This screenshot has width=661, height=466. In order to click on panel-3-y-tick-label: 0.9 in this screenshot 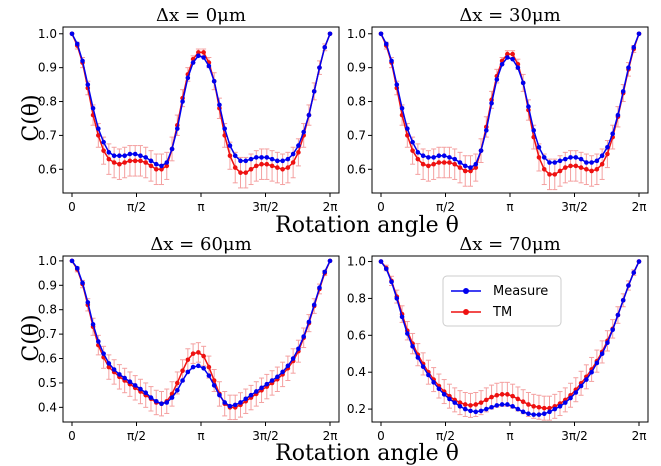, I will do `click(47, 285)`.